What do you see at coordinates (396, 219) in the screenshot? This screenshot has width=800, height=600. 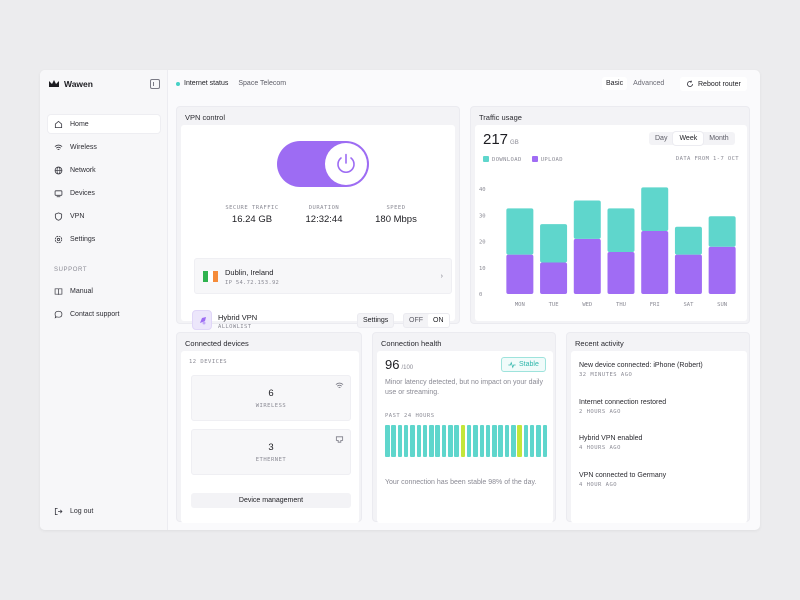 I see `stat-value: 180 Mbps` at bounding box center [396, 219].